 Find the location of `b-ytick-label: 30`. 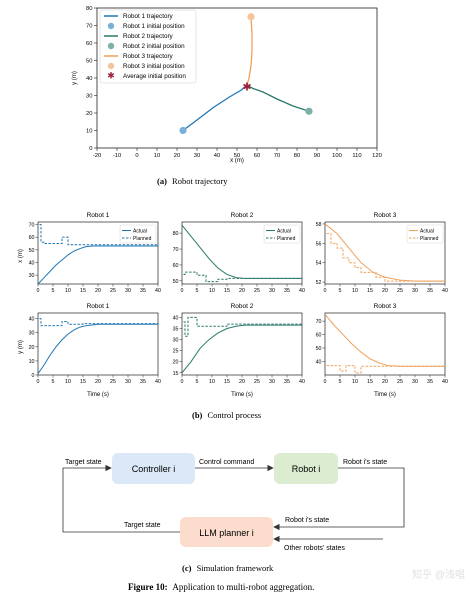

b-ytick-label: 30 is located at coordinates (32, 334).